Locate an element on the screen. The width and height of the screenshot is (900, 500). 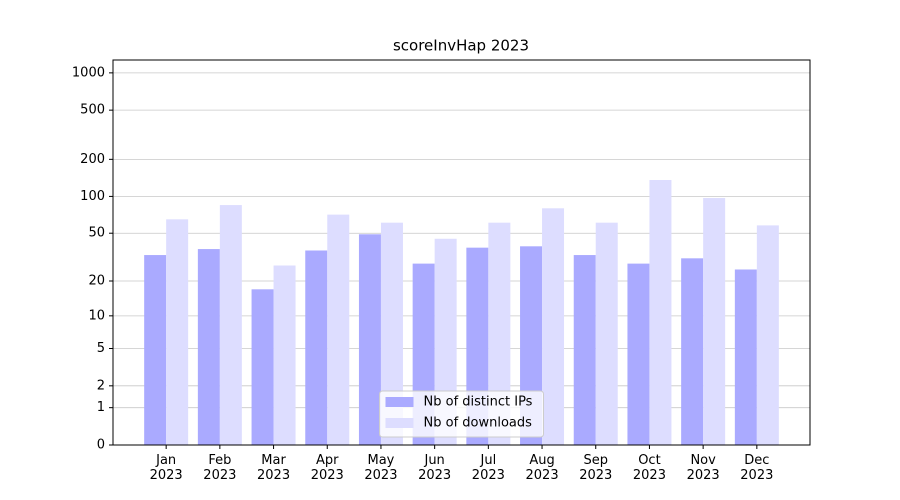
x-tick-label: Jul 2023 is located at coordinates (488, 468).